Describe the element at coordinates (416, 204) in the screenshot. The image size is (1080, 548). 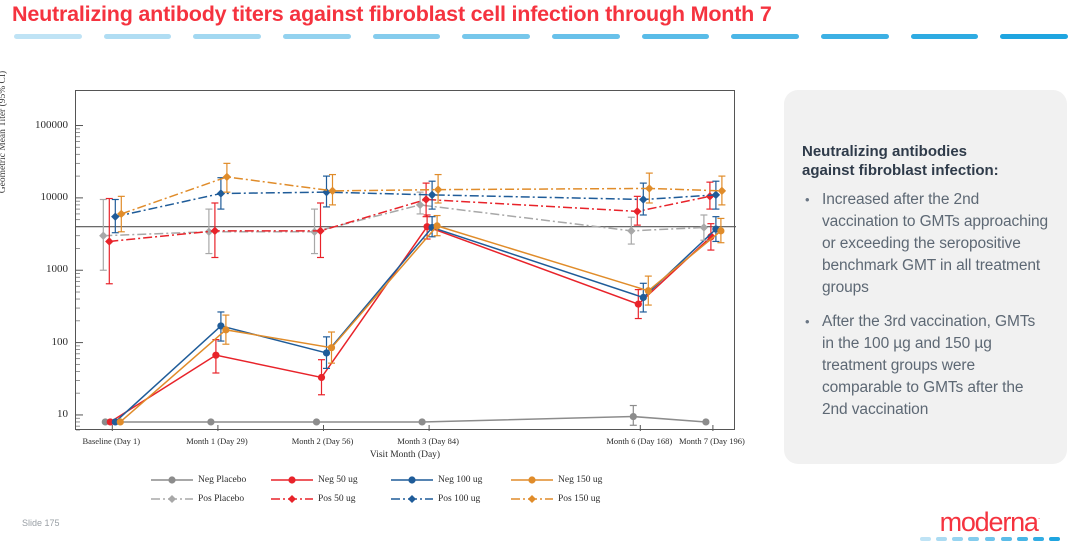
I see `series-pos-100-ug` at that location.